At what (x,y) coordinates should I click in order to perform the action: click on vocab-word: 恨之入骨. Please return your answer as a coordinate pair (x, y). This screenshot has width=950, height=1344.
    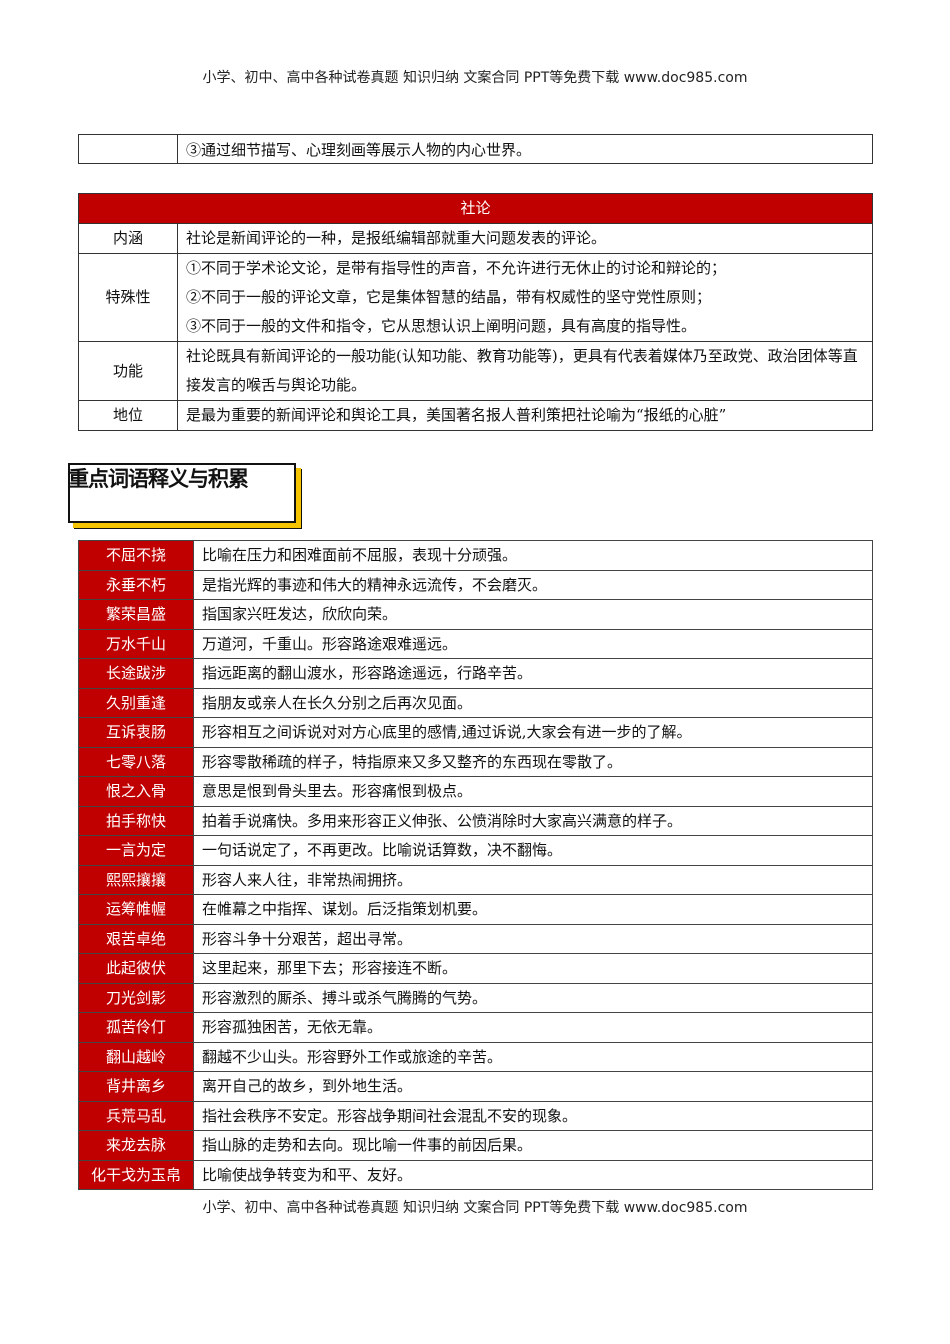
    Looking at the image, I should click on (136, 791).